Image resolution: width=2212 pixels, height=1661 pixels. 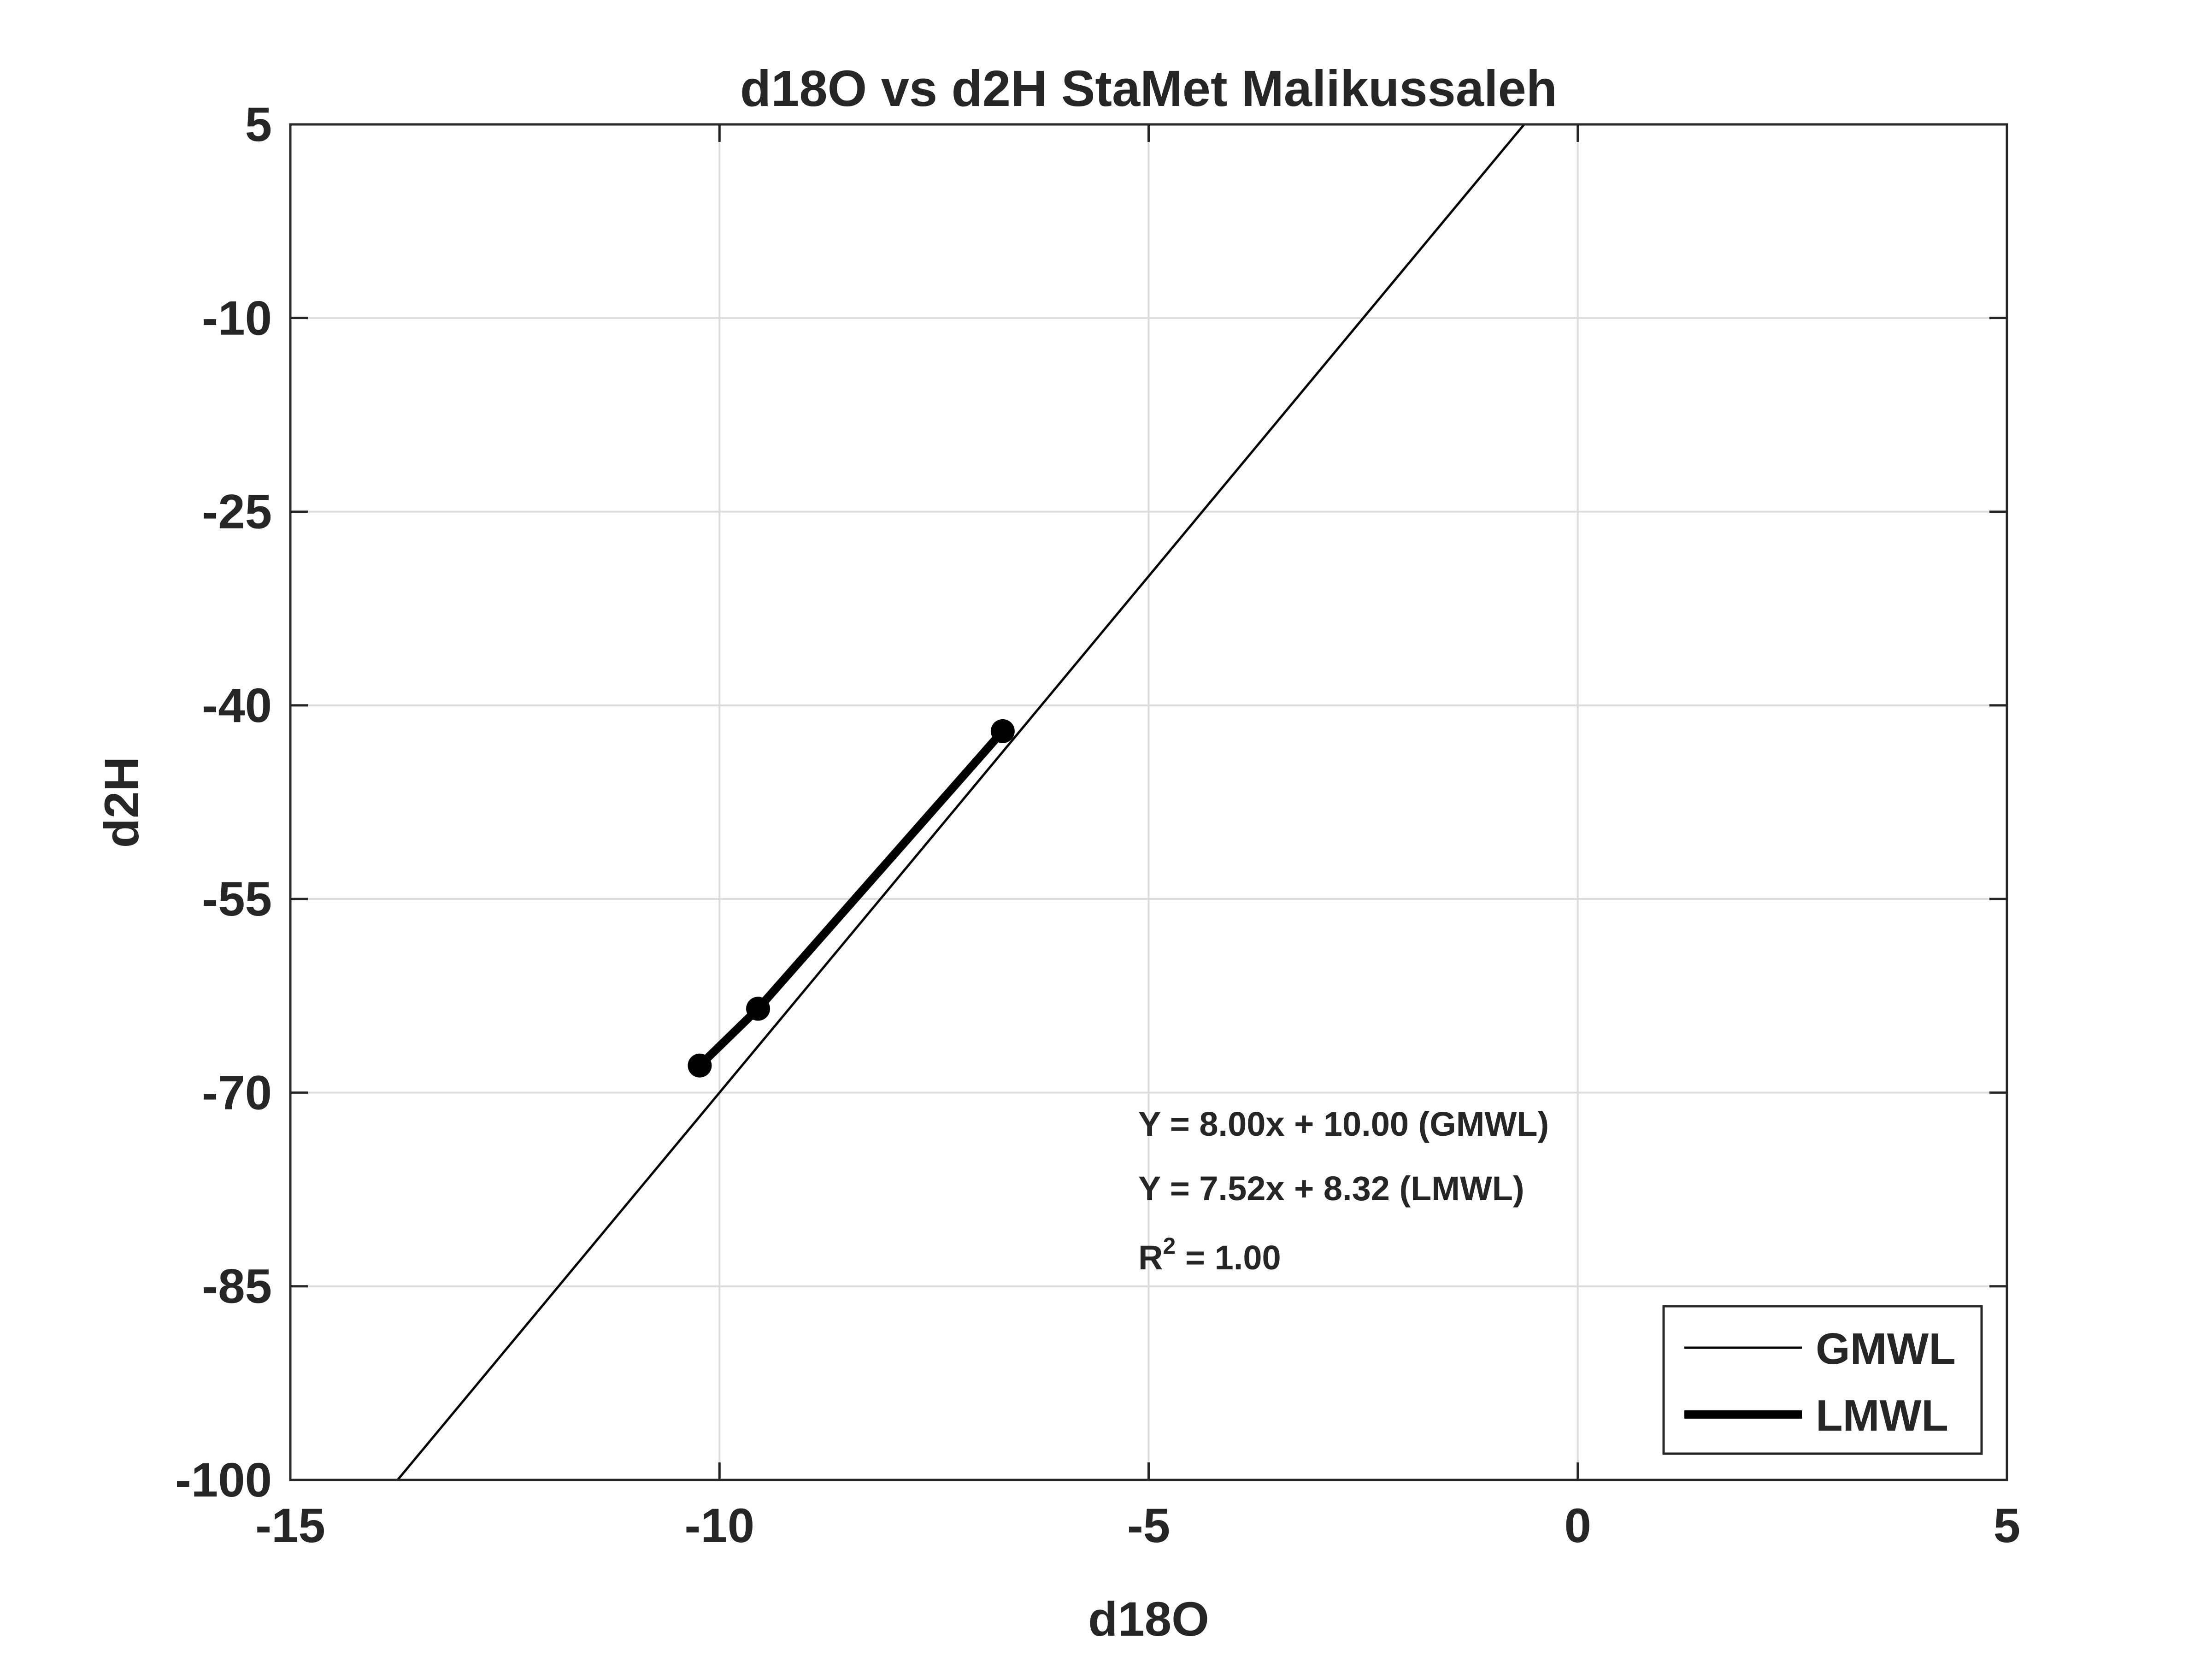 I want to click on y-tick-label: -100, so click(x=223, y=1480).